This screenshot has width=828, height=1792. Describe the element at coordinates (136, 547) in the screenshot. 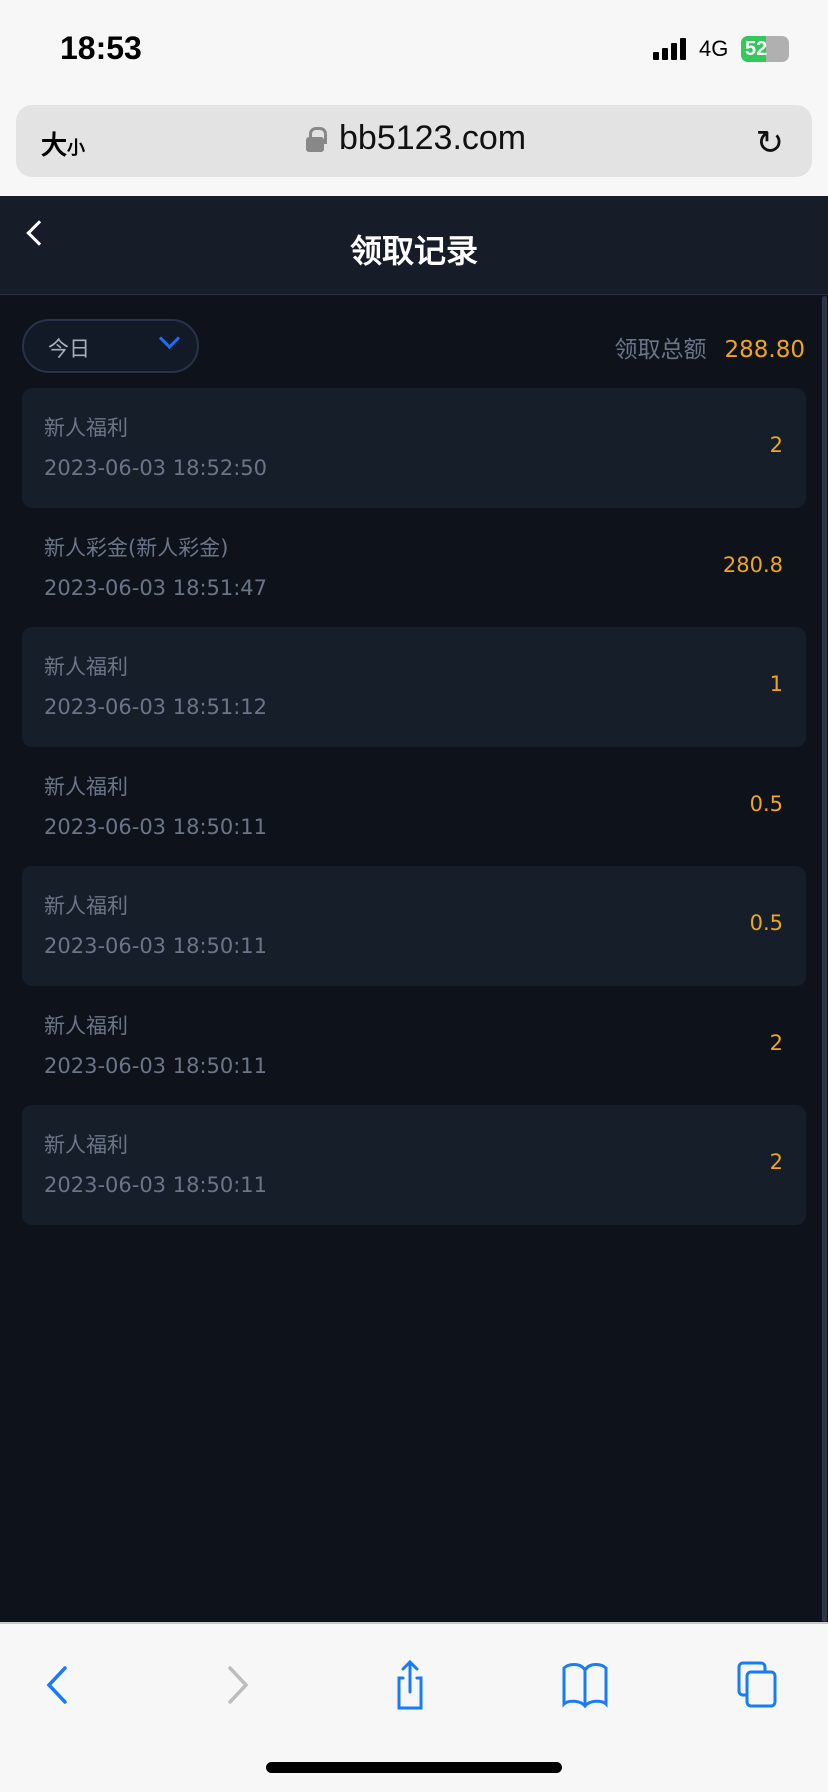

I see `record-name: 新人彩金(新人彩金)` at that location.